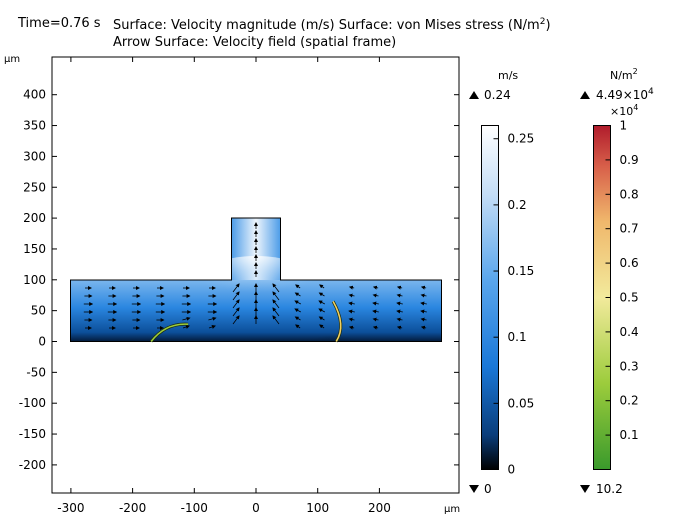 This screenshot has width=690, height=518. I want to click on stress-max-label: 4.49×104, so click(625, 94).